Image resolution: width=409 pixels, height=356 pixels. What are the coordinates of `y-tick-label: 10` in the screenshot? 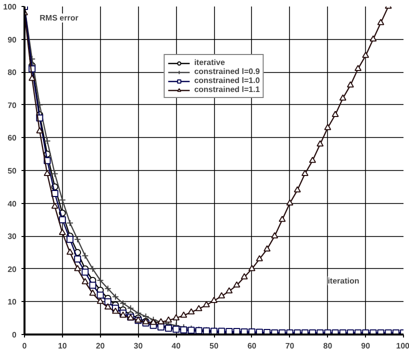 It's located at (13, 302).